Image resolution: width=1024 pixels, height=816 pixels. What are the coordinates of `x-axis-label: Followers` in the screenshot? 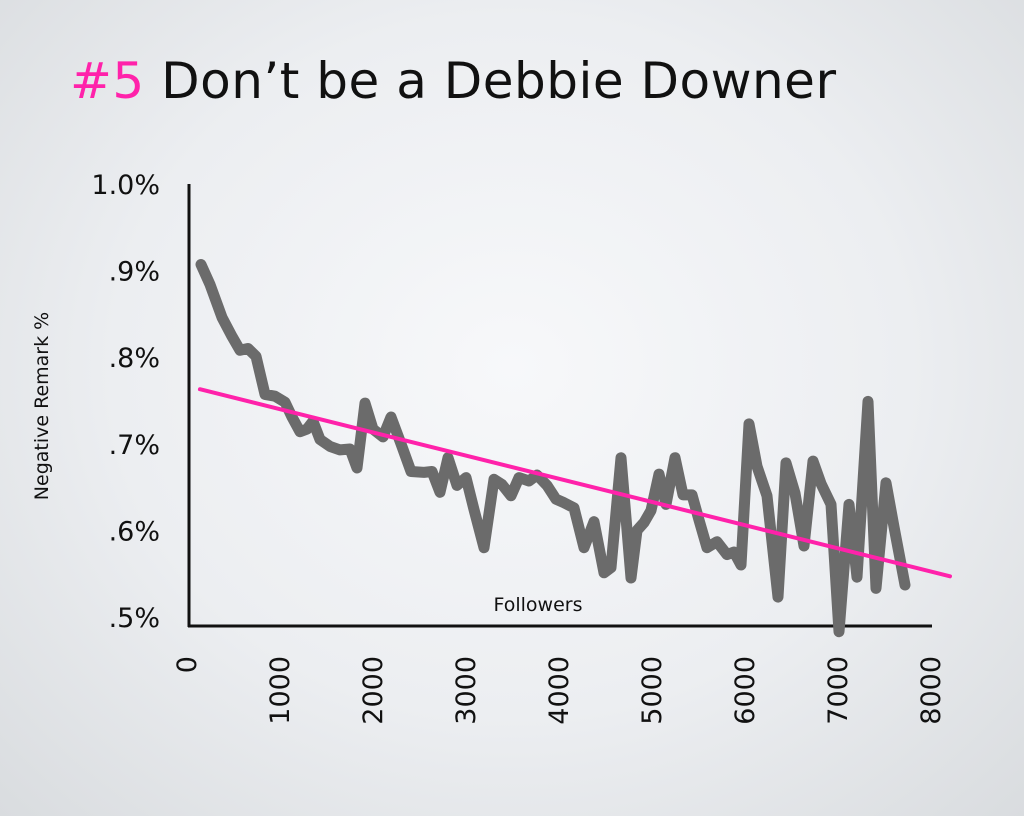 It's located at (538, 605).